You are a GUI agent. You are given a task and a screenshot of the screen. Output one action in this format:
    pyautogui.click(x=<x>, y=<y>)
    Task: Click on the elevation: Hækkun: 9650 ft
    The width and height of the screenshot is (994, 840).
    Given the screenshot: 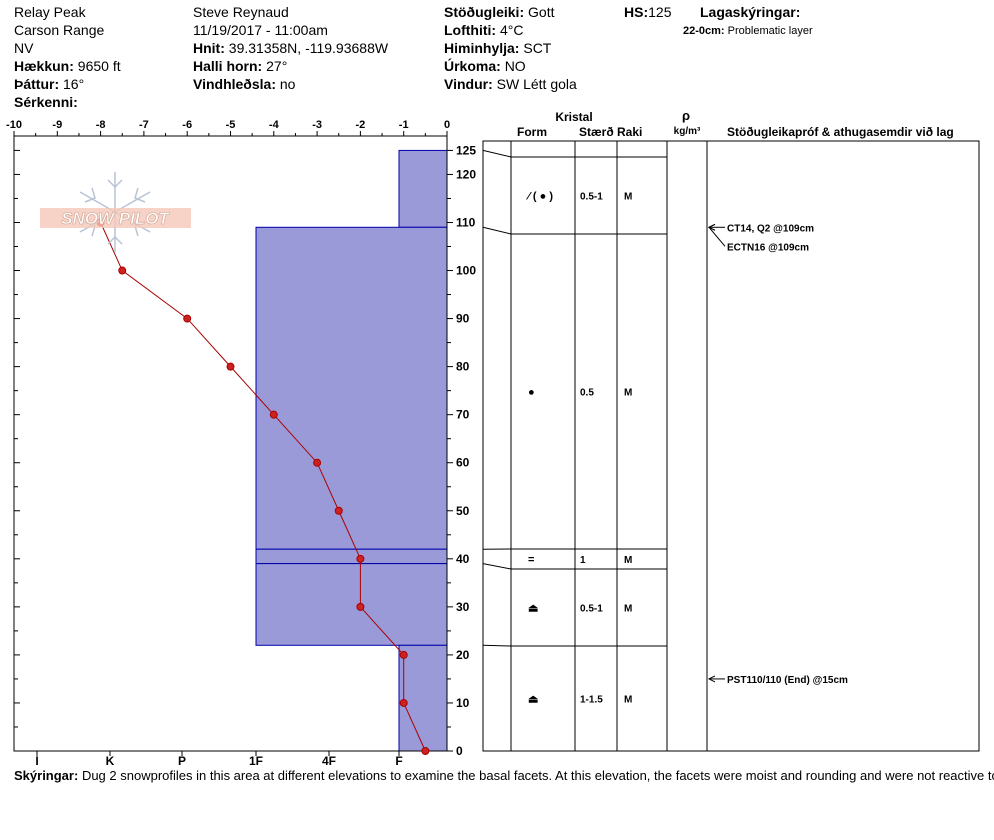 What is the action you would take?
    pyautogui.click(x=67, y=66)
    